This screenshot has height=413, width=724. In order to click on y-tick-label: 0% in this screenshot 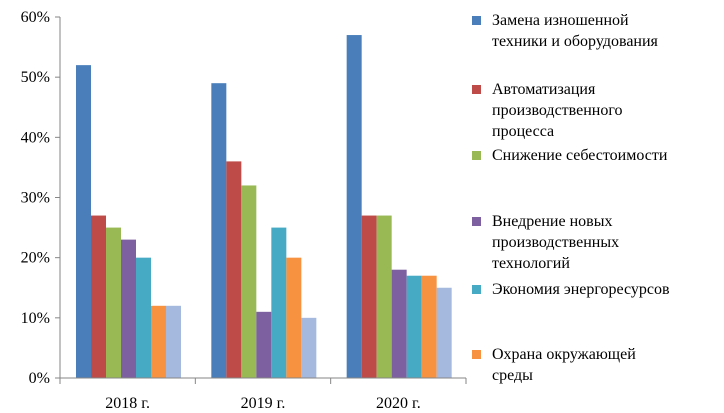, I will do `click(39, 378)`.